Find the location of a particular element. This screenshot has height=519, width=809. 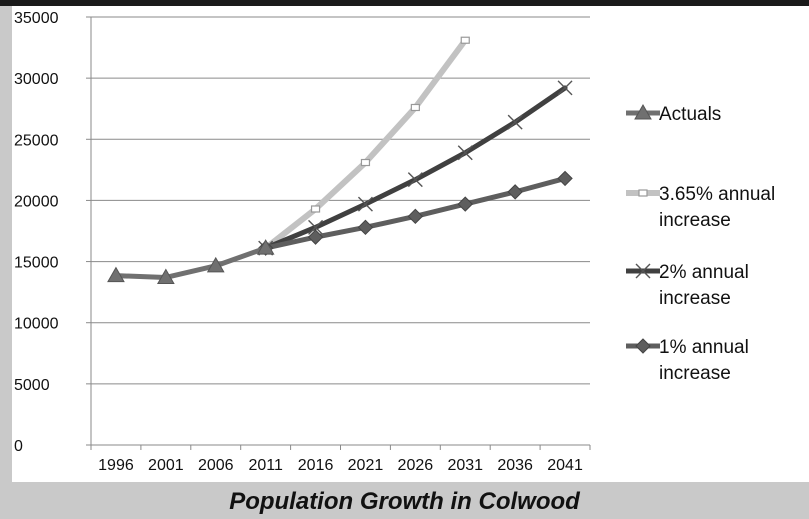

x-tick-label: 2021 is located at coordinates (366, 465).